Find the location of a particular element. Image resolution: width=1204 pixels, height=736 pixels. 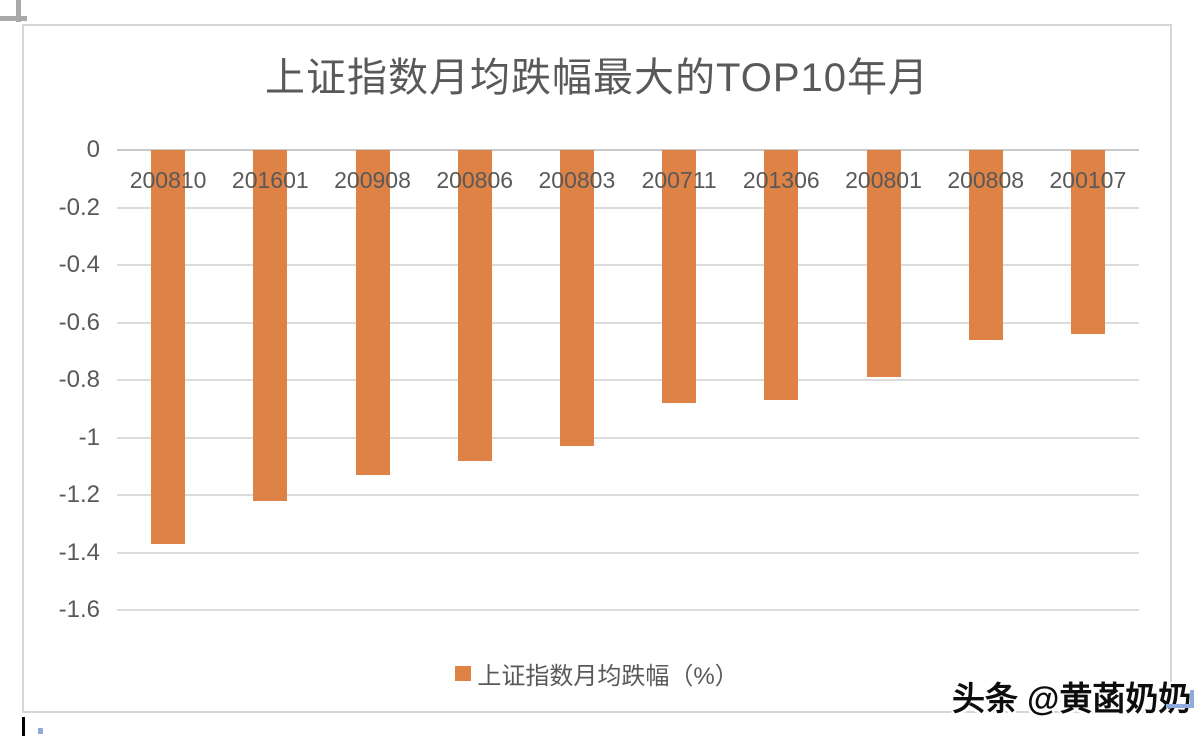

y-tick-label: 0 is located at coordinates (93, 149).